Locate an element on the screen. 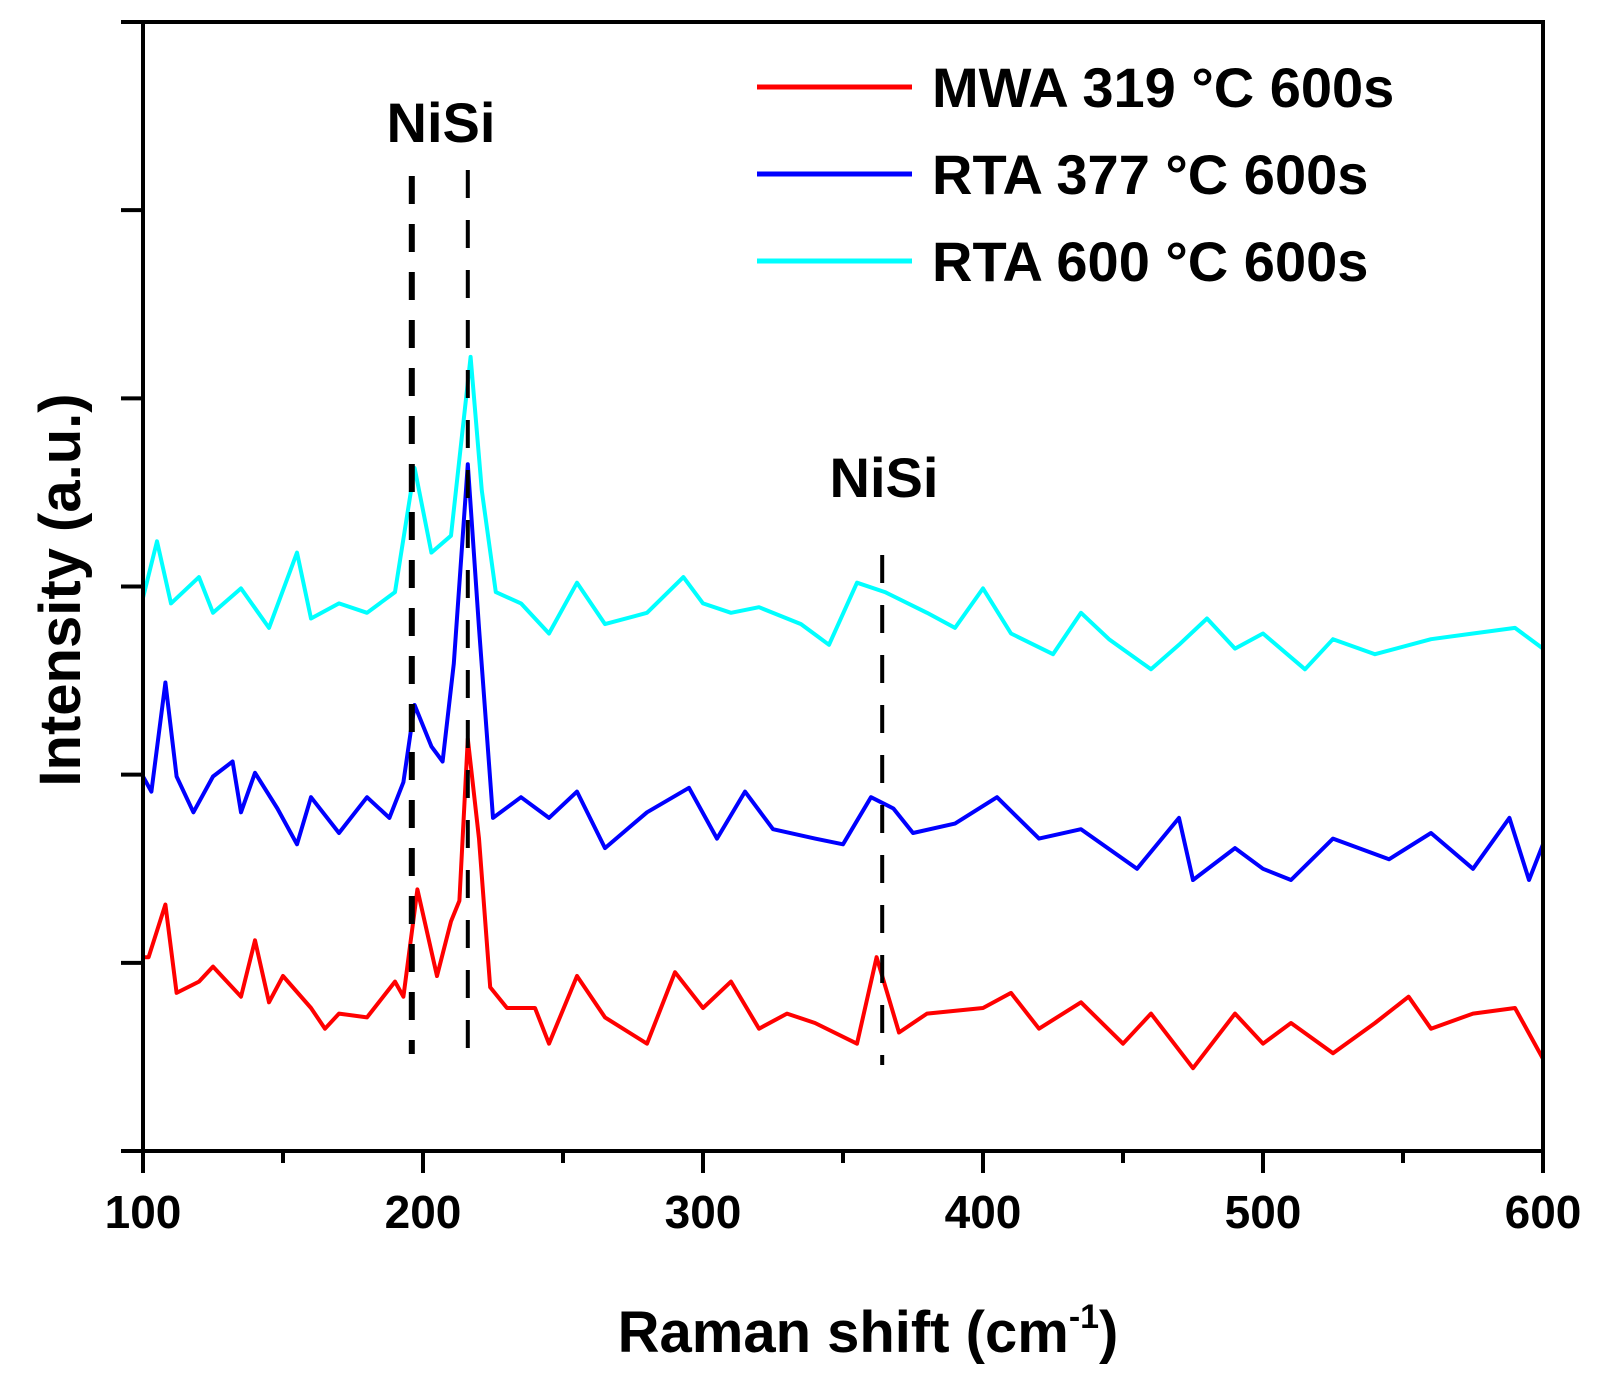 The image size is (1604, 1381). legend-label: RTA 377 °C 600s is located at coordinates (1150, 174).